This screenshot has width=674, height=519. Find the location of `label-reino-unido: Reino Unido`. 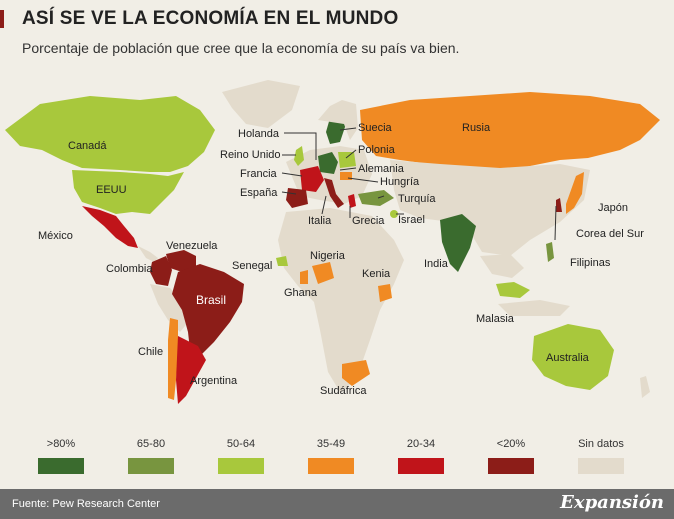

label-reino-unido: Reino Unido is located at coordinates (250, 155).